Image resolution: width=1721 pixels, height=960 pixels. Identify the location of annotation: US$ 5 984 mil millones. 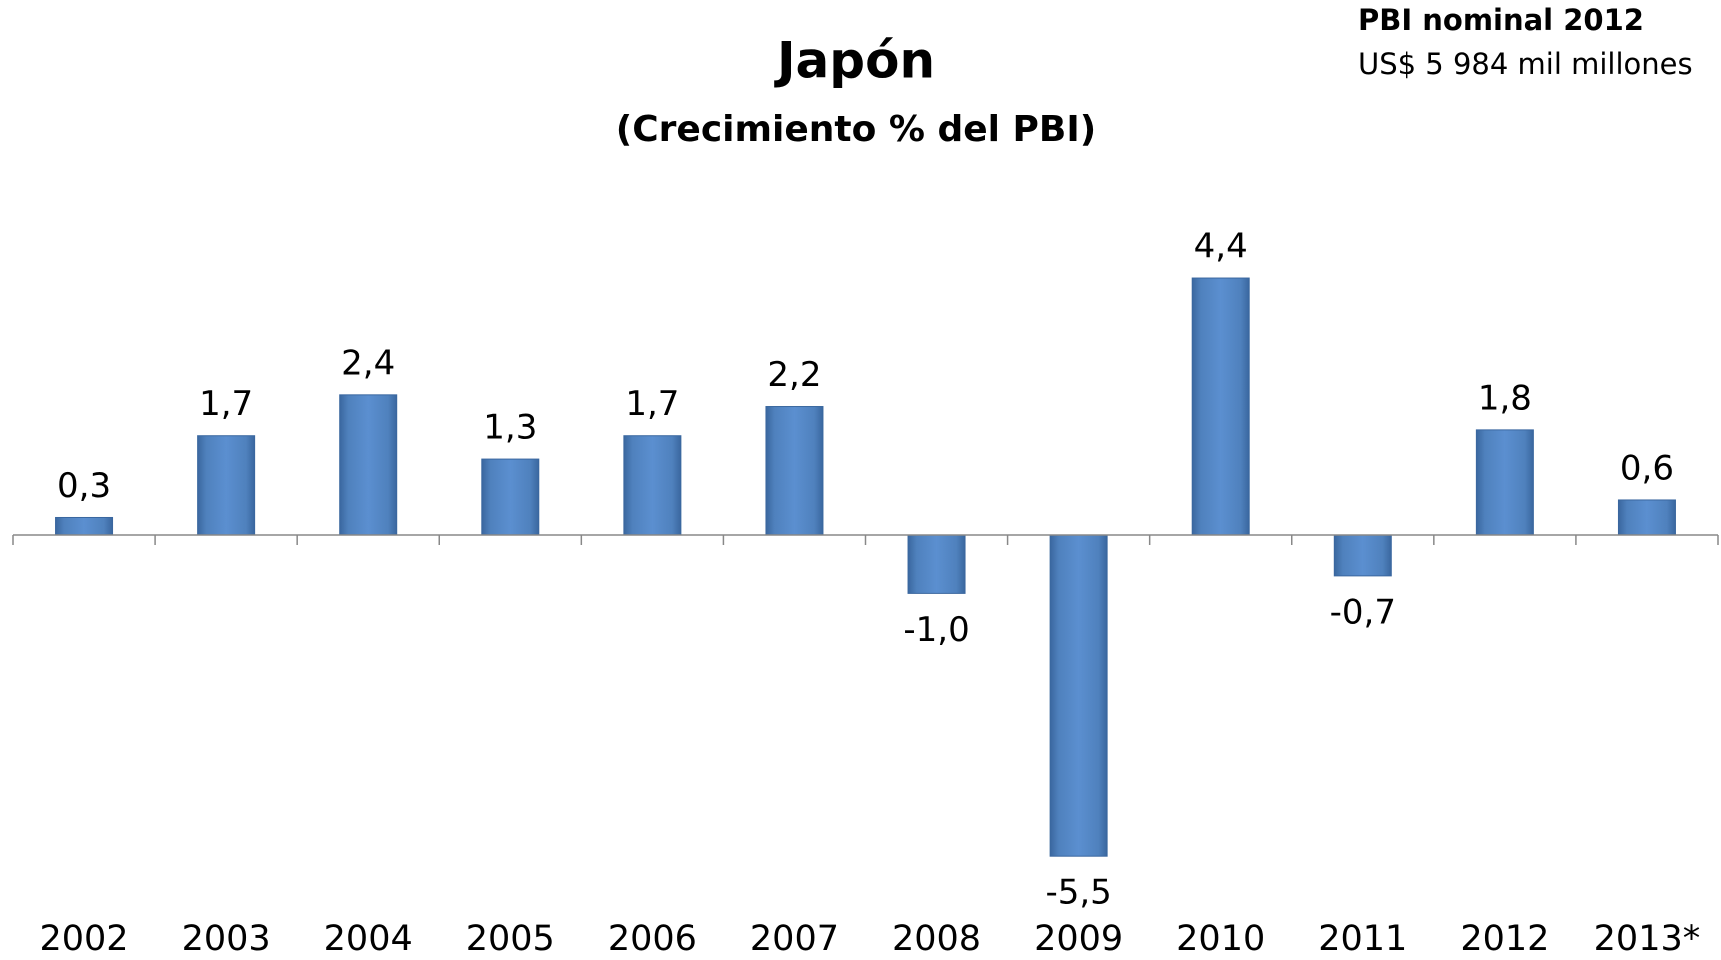
(1525, 64).